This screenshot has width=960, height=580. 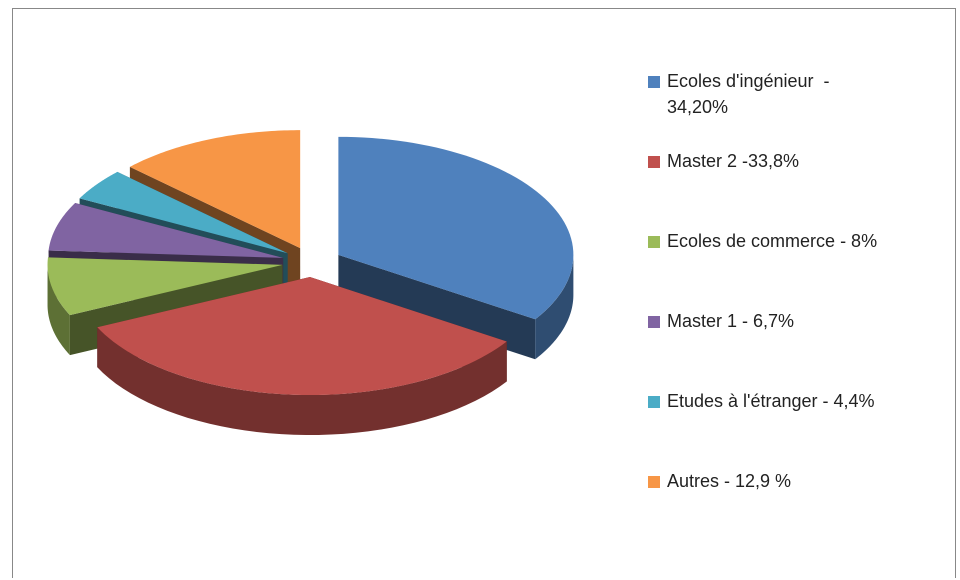 I want to click on legend-label: Master 1 - 6,7%, so click(x=731, y=321).